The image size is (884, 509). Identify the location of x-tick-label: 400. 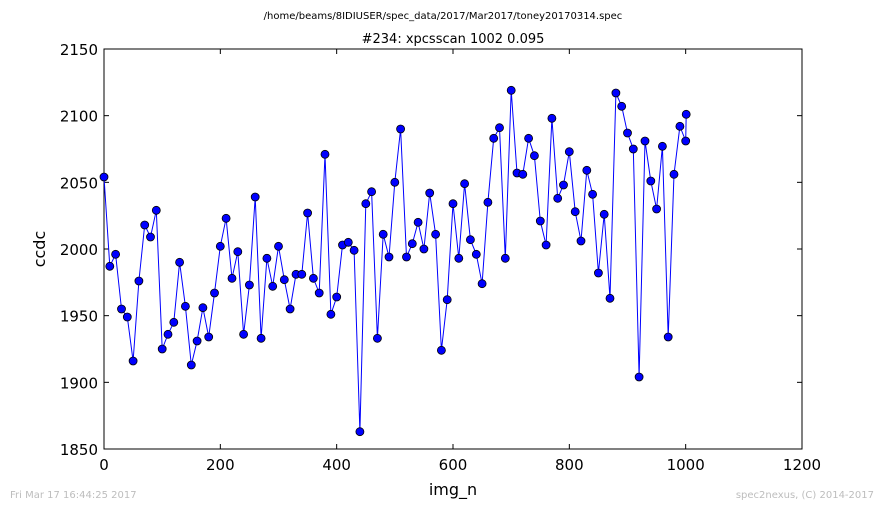
(336, 465).